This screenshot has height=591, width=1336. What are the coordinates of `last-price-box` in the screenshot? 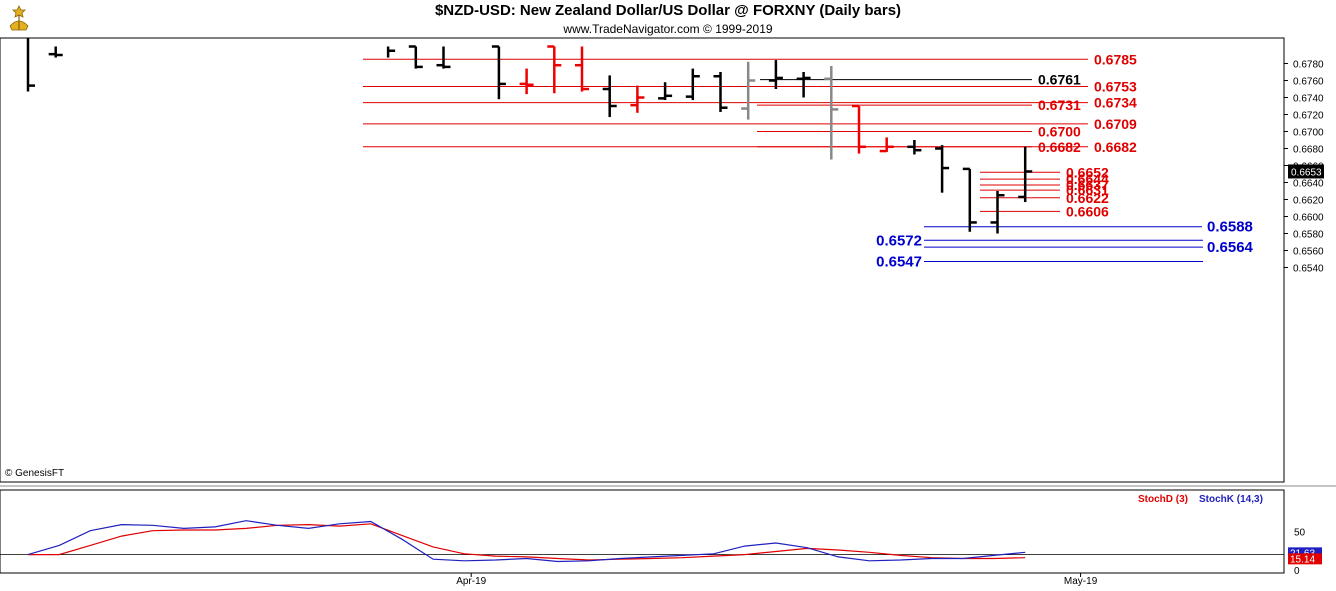 It's located at (1306, 171).